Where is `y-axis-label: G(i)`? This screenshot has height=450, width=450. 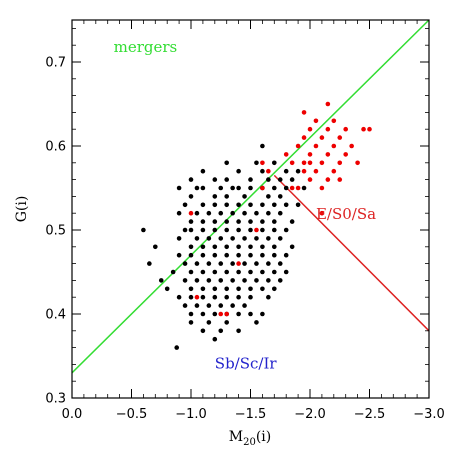
y-axis-label: G(i) is located at coordinates (22, 209).